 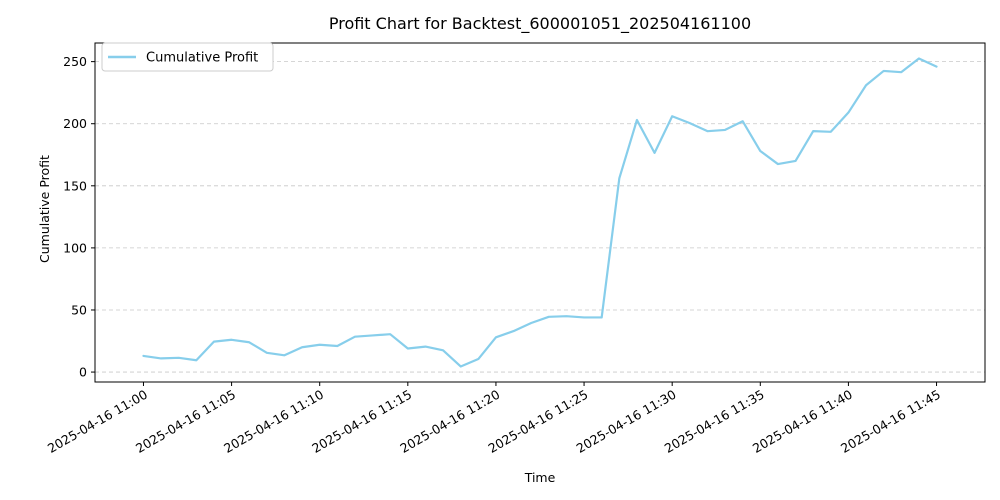 I want to click on x-axis-label: Time, so click(x=540, y=477).